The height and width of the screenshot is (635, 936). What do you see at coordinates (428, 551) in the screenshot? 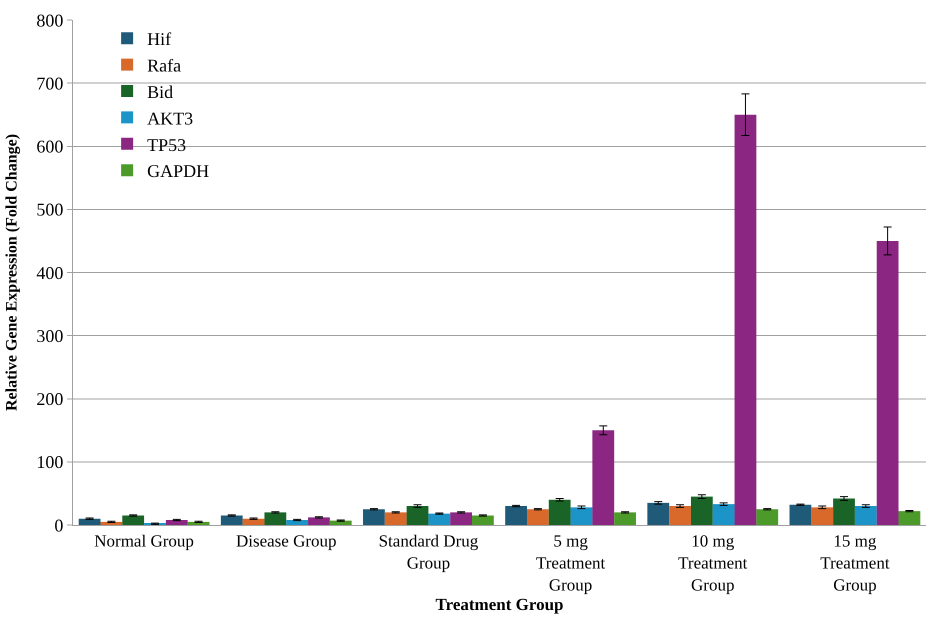
I see `x-tick-label: Standard Drug Group` at bounding box center [428, 551].